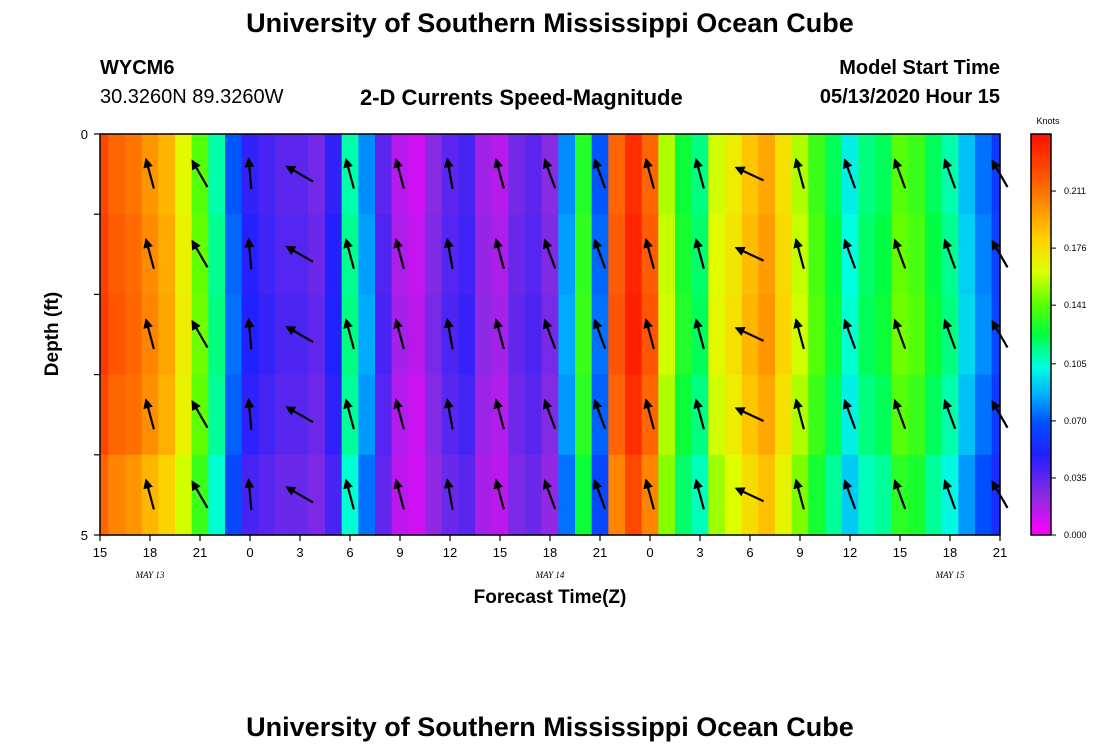  Describe the element at coordinates (84, 535) in the screenshot. I see `y-tick-label: 5` at that location.